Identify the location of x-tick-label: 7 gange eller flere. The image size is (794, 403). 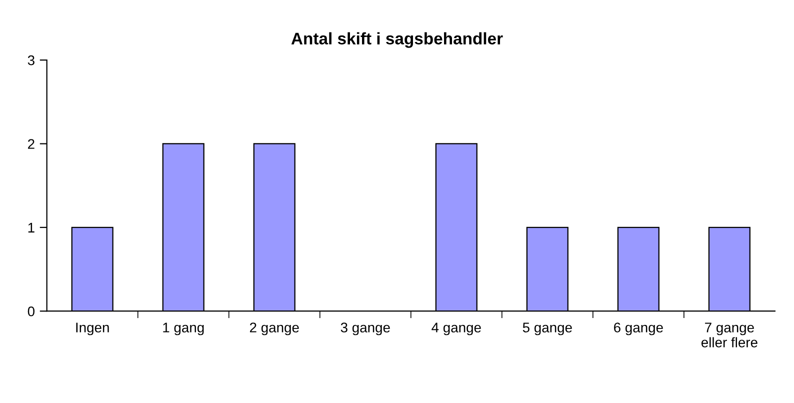
(729, 335).